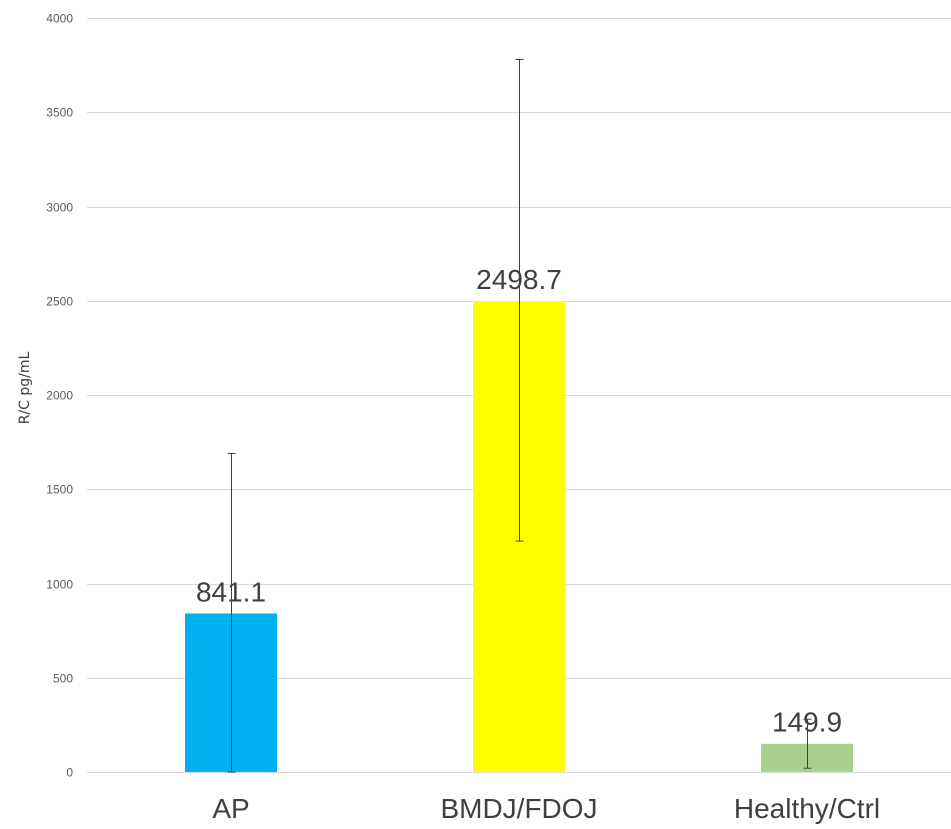 The width and height of the screenshot is (951, 829). Describe the element at coordinates (518, 808) in the screenshot. I see `x-category-label: BMDJ/FDOJ` at that location.